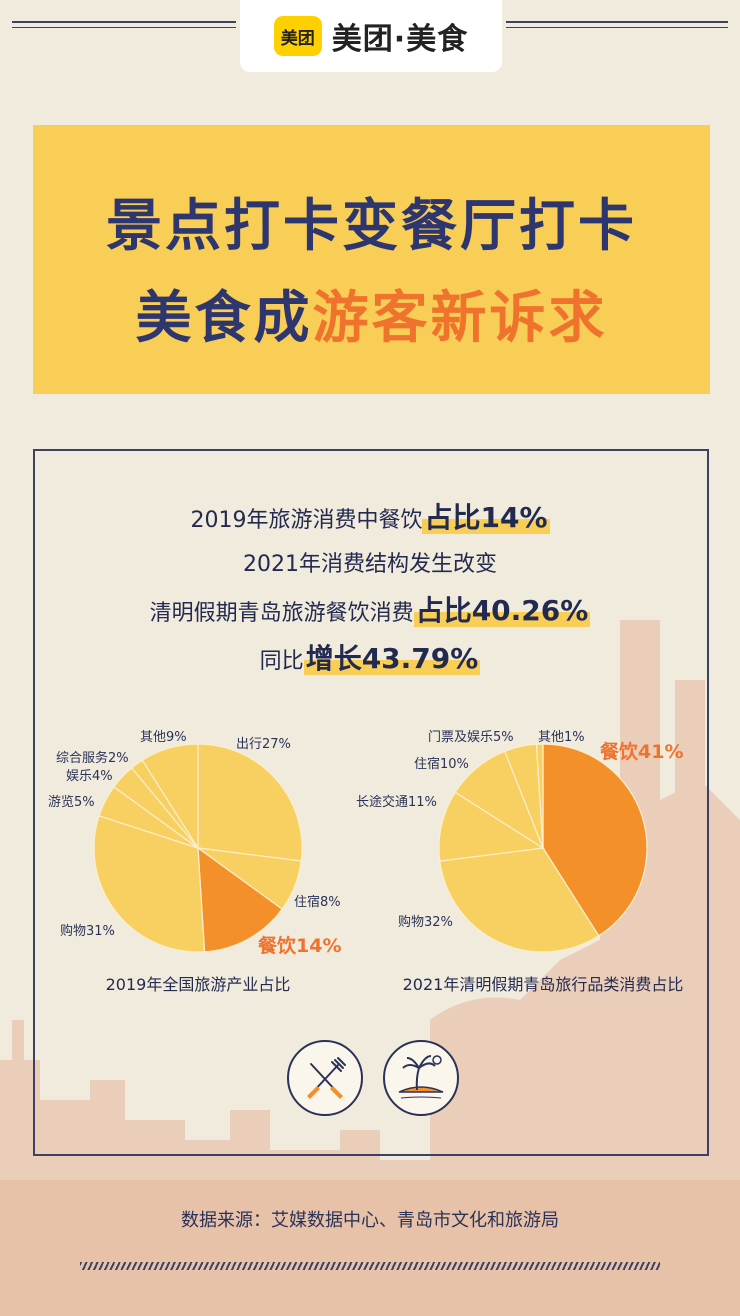  What do you see at coordinates (281, 661) in the screenshot?
I see `stat-text: 同比` at bounding box center [281, 661].